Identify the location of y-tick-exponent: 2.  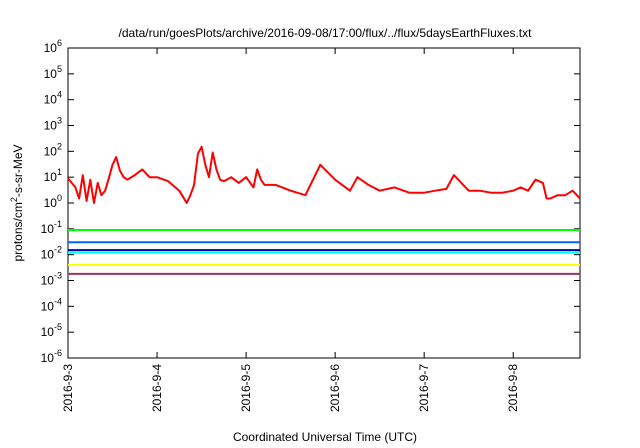
(59, 146).